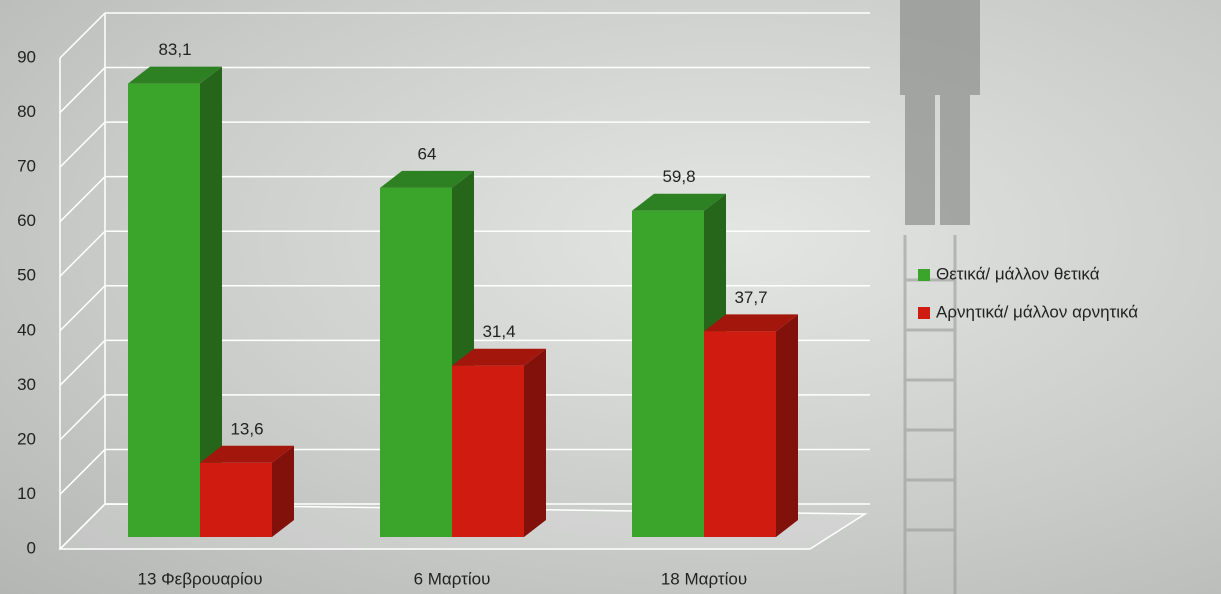 This screenshot has height=594, width=1221. What do you see at coordinates (26, 220) in the screenshot?
I see `y-tick-label: 60` at bounding box center [26, 220].